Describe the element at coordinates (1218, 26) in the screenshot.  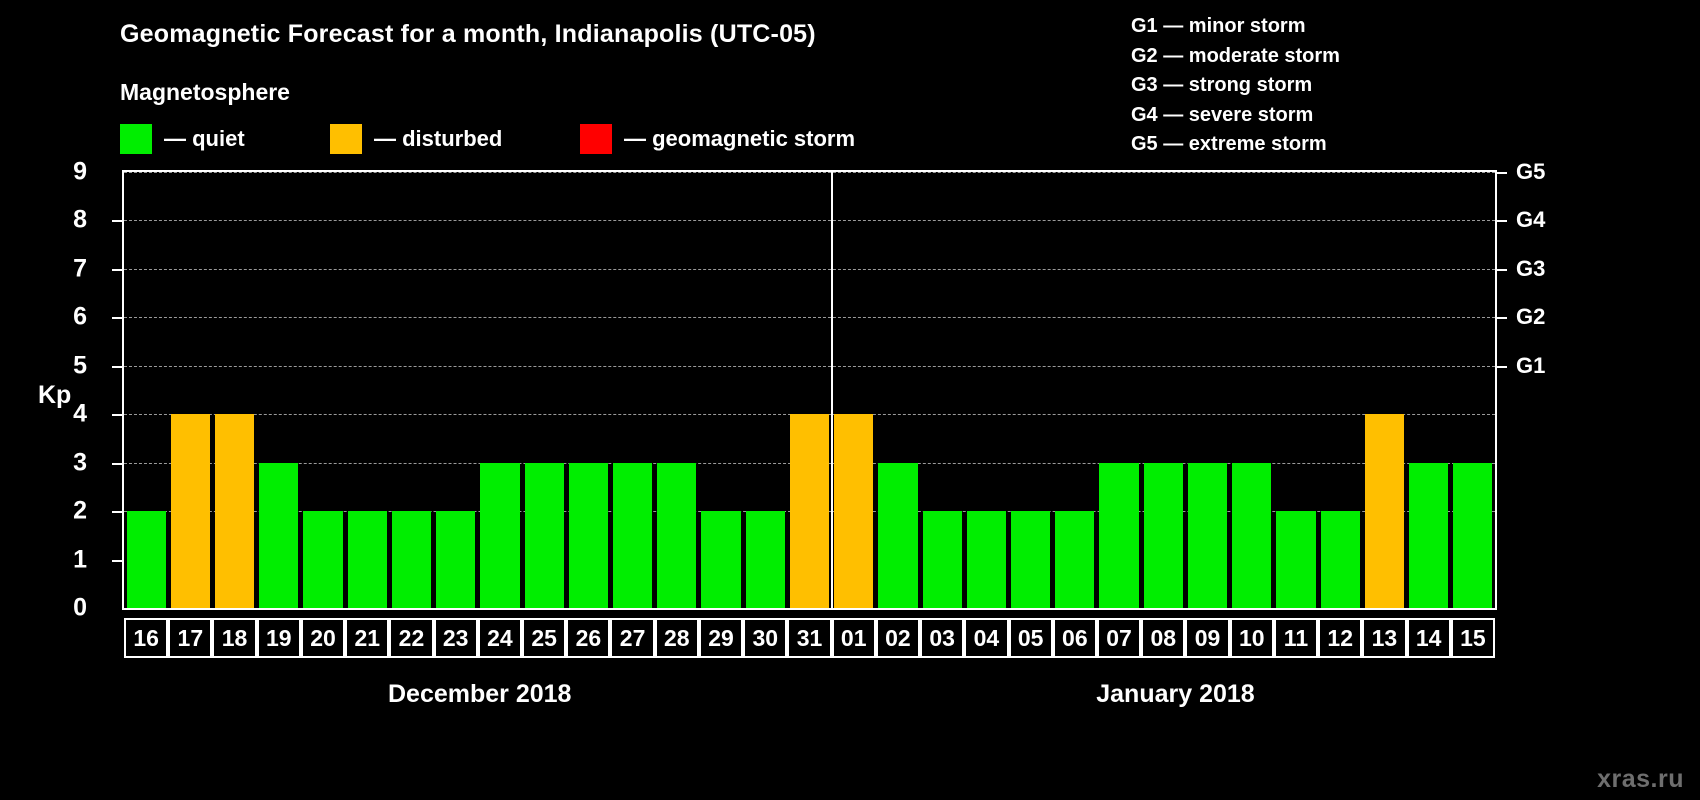
I see `g-scale-row-1: G1 — minor storm` at that location.